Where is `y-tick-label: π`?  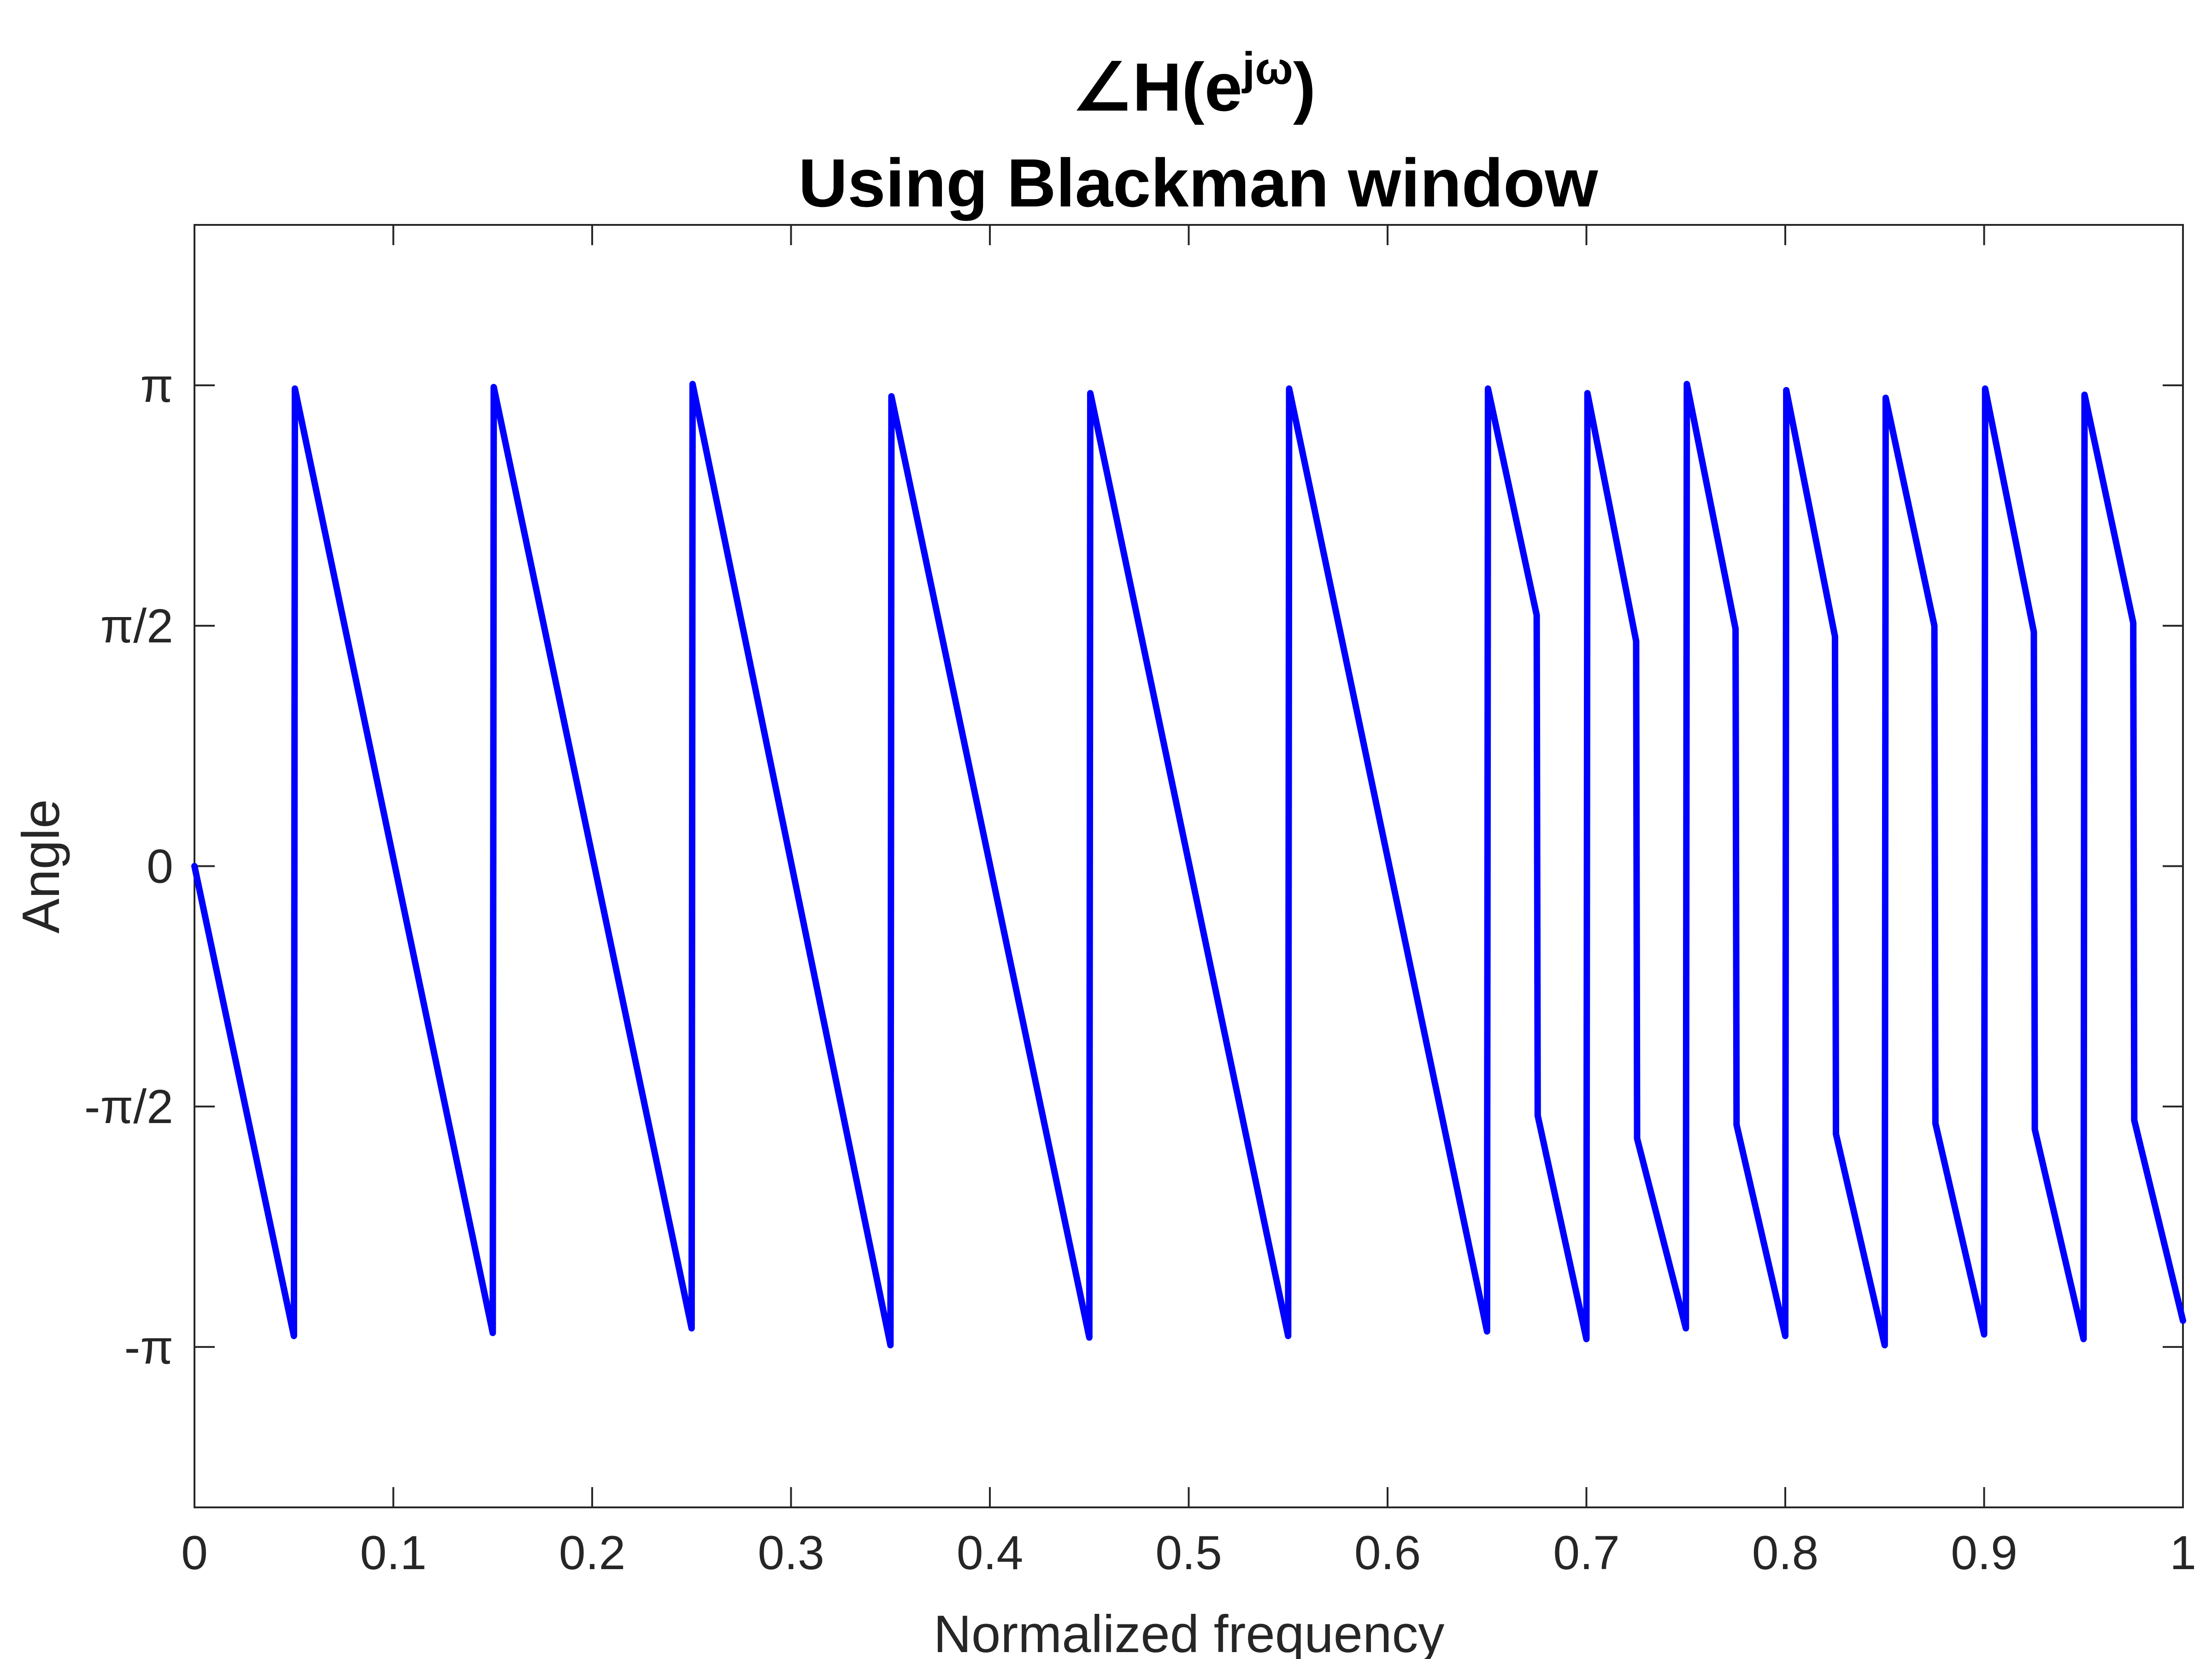 y-tick-label: π is located at coordinates (156, 385).